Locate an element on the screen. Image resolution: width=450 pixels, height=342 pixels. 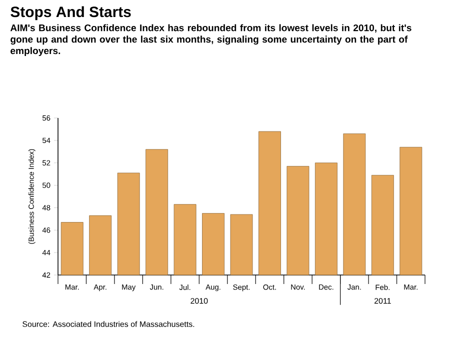
chart-title: Stops And Starts is located at coordinates (70, 13).